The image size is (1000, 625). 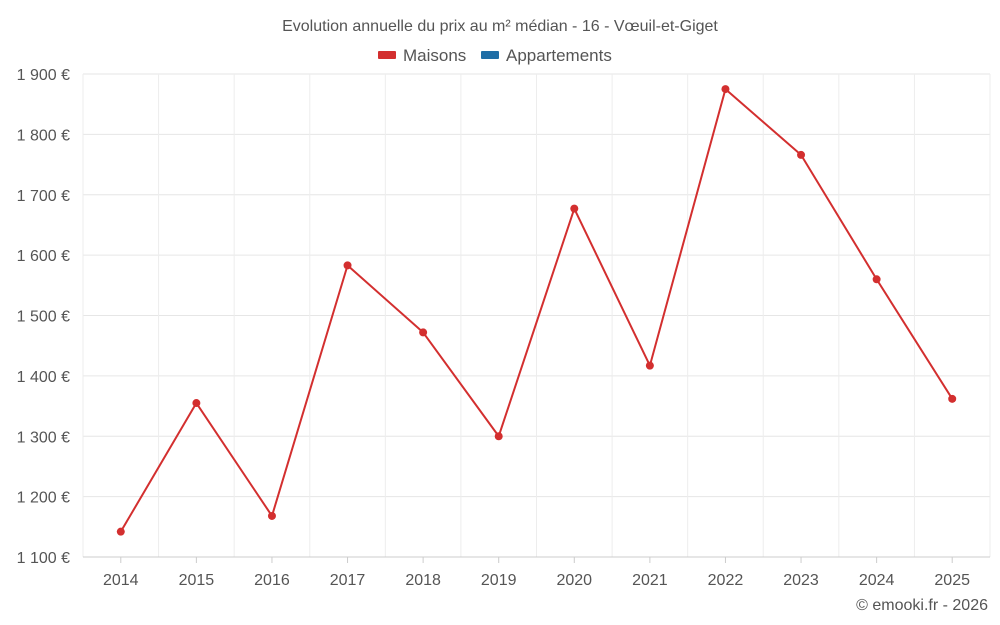 What do you see at coordinates (43, 135) in the screenshot?
I see `y-tick-label: 1 800 €` at bounding box center [43, 135].